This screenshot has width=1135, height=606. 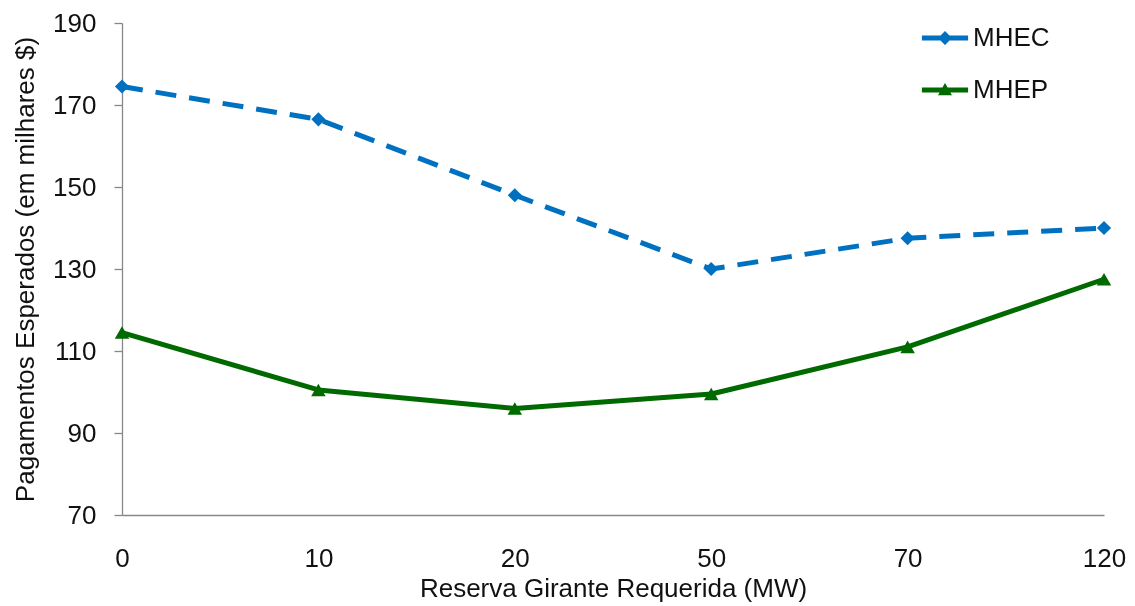 I want to click on y-tick-label: 190, so click(x=75, y=22).